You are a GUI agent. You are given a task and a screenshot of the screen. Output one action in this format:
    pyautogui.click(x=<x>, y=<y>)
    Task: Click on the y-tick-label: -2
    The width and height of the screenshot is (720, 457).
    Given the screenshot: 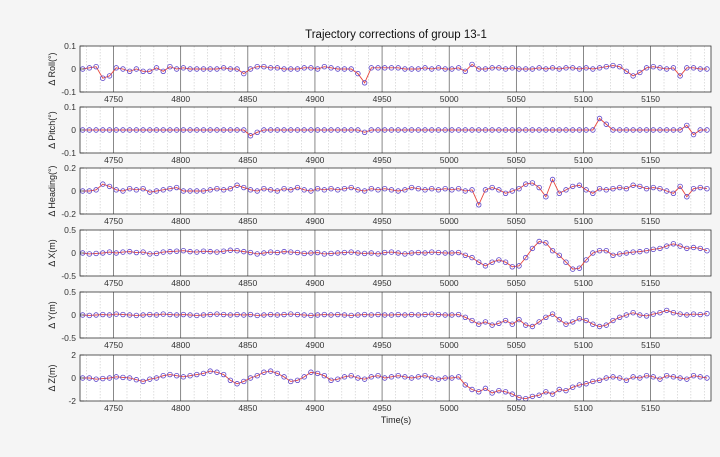 What is the action you would take?
    pyautogui.click(x=72, y=401)
    